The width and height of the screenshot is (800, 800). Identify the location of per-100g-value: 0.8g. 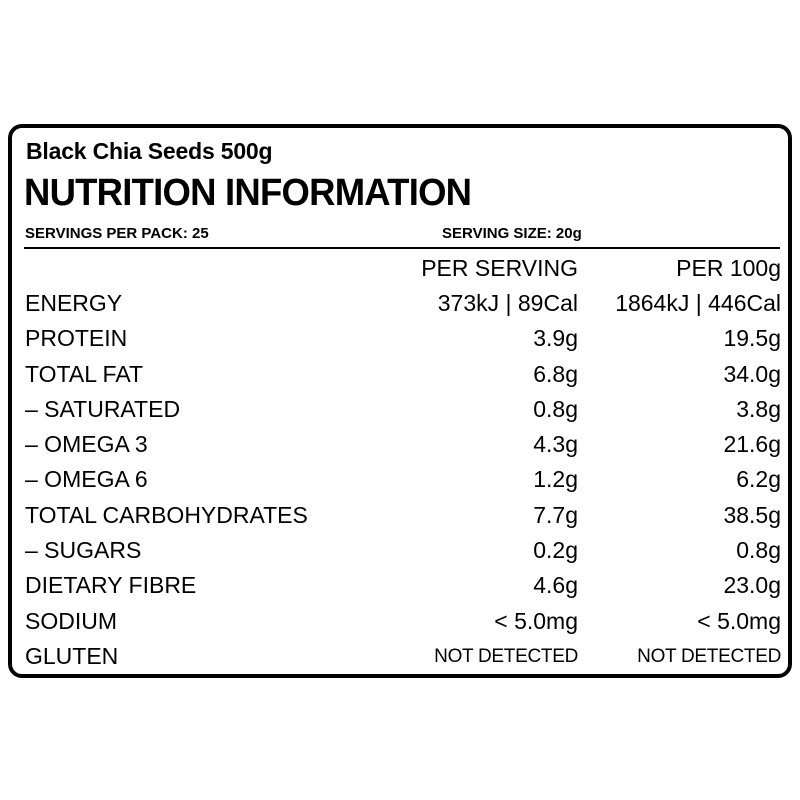
(758, 550).